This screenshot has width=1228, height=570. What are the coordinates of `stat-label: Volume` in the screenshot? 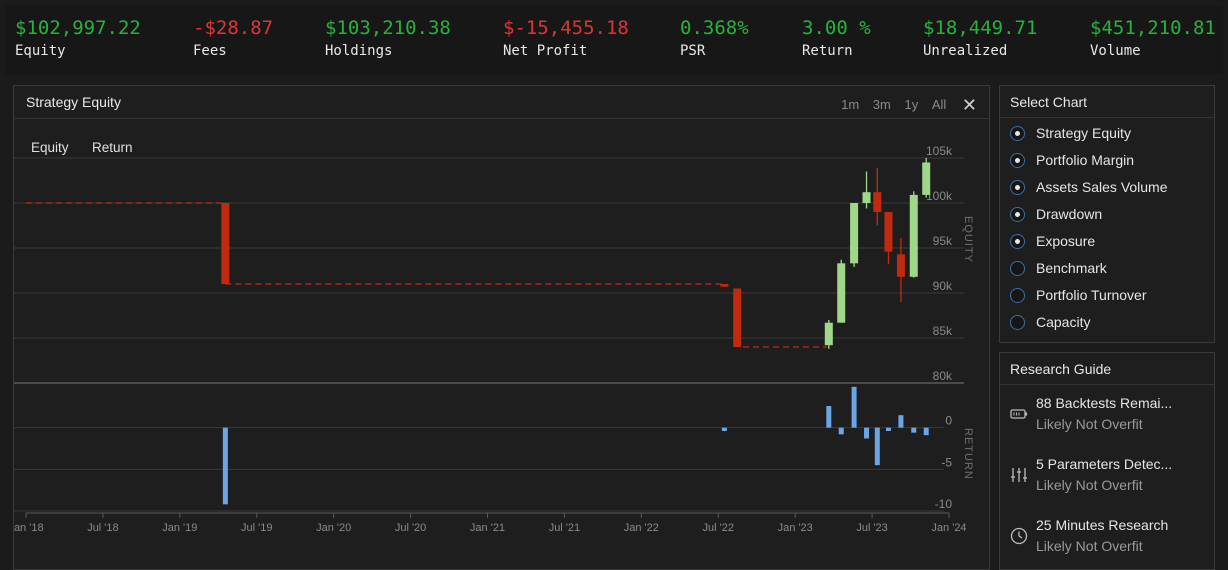 It's located at (1115, 51).